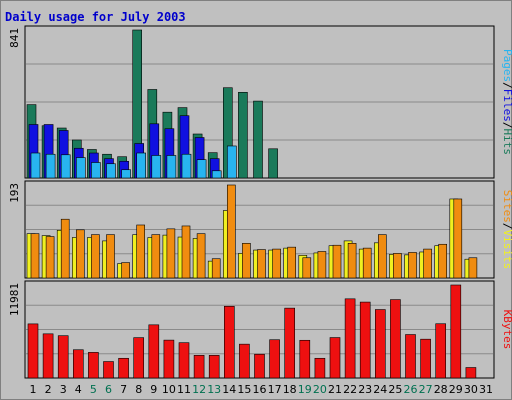  Describe the element at coordinates (290, 389) in the screenshot. I see `x-tick-label: 18` at that location.